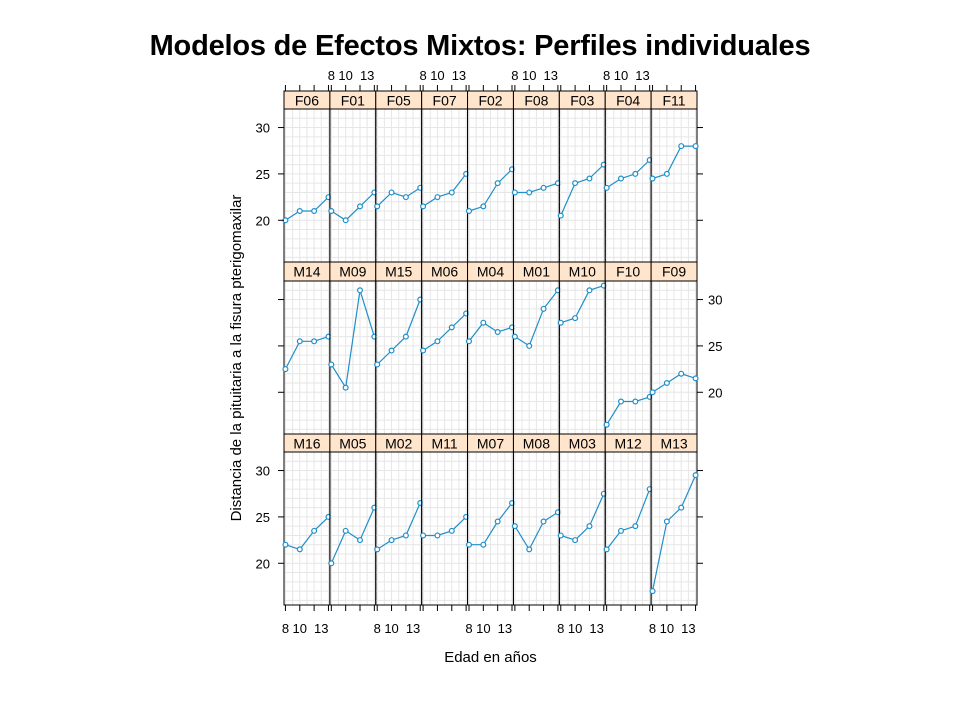  What do you see at coordinates (628, 444) in the screenshot?
I see `panel-strip-label: M12` at bounding box center [628, 444].